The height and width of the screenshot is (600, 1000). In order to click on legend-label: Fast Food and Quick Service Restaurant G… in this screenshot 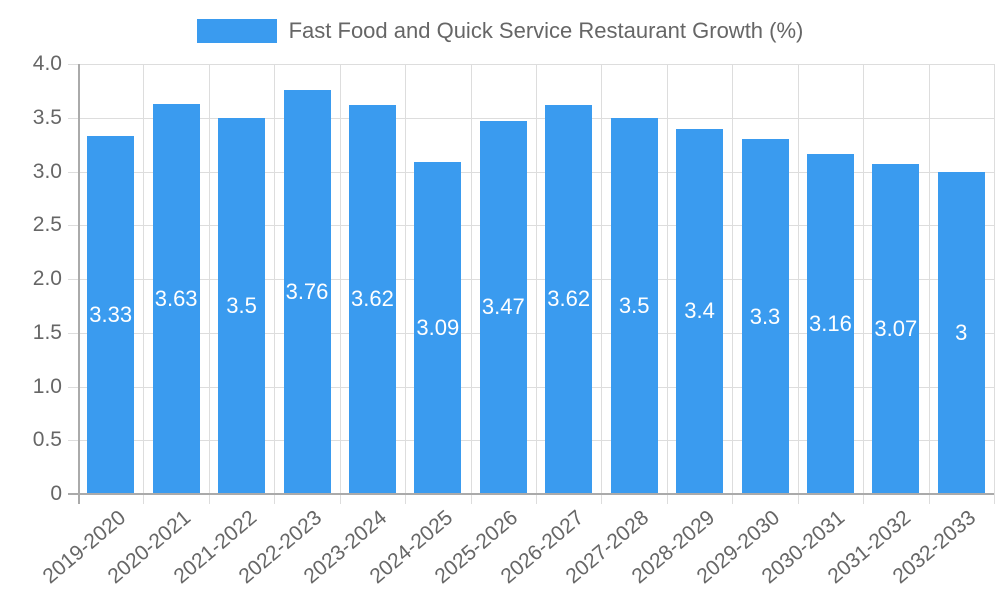, I will do `click(546, 30)`.